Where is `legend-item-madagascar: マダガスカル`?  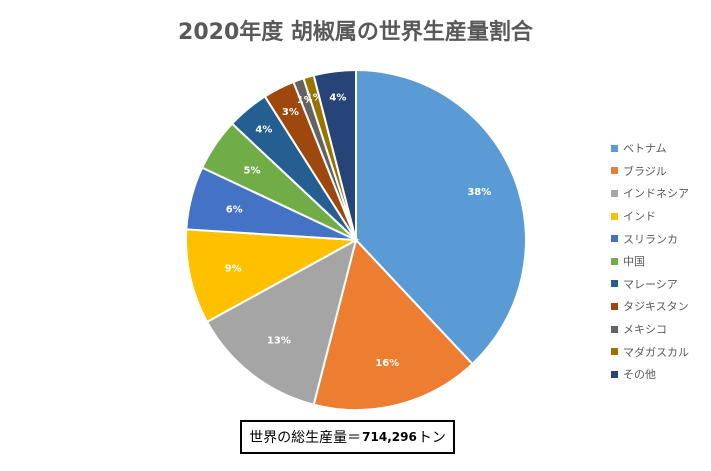 legend-item-madagascar: マダガスカル is located at coordinates (659, 351).